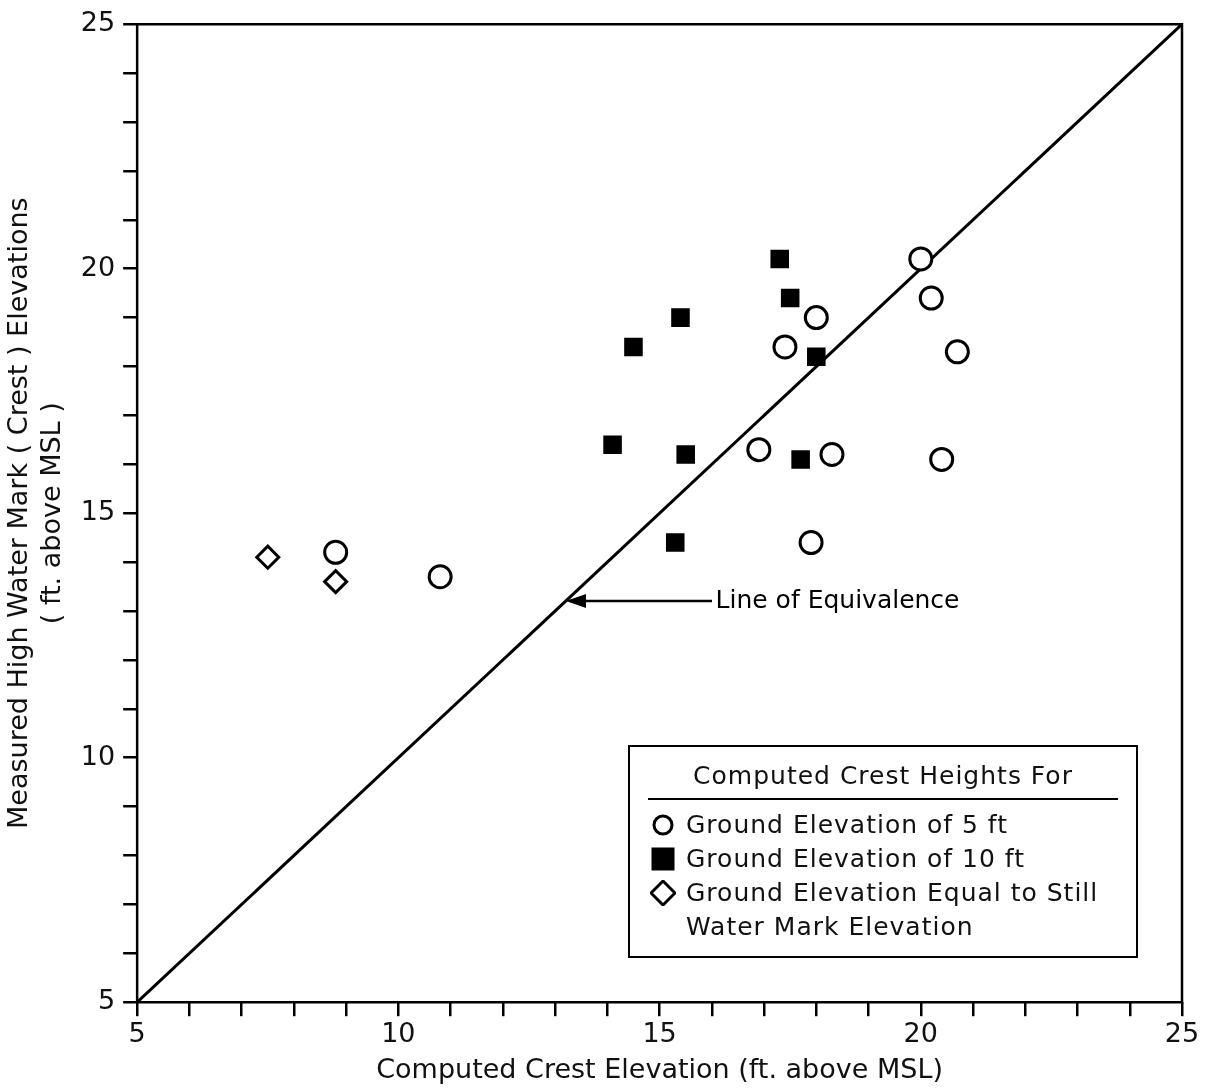 The image size is (1208, 1091). Describe the element at coordinates (34, 513) in the screenshot. I see `y-axis-title: Measured High Water Mark ( Crest ) Elevations ( ft. above MSL )` at that location.